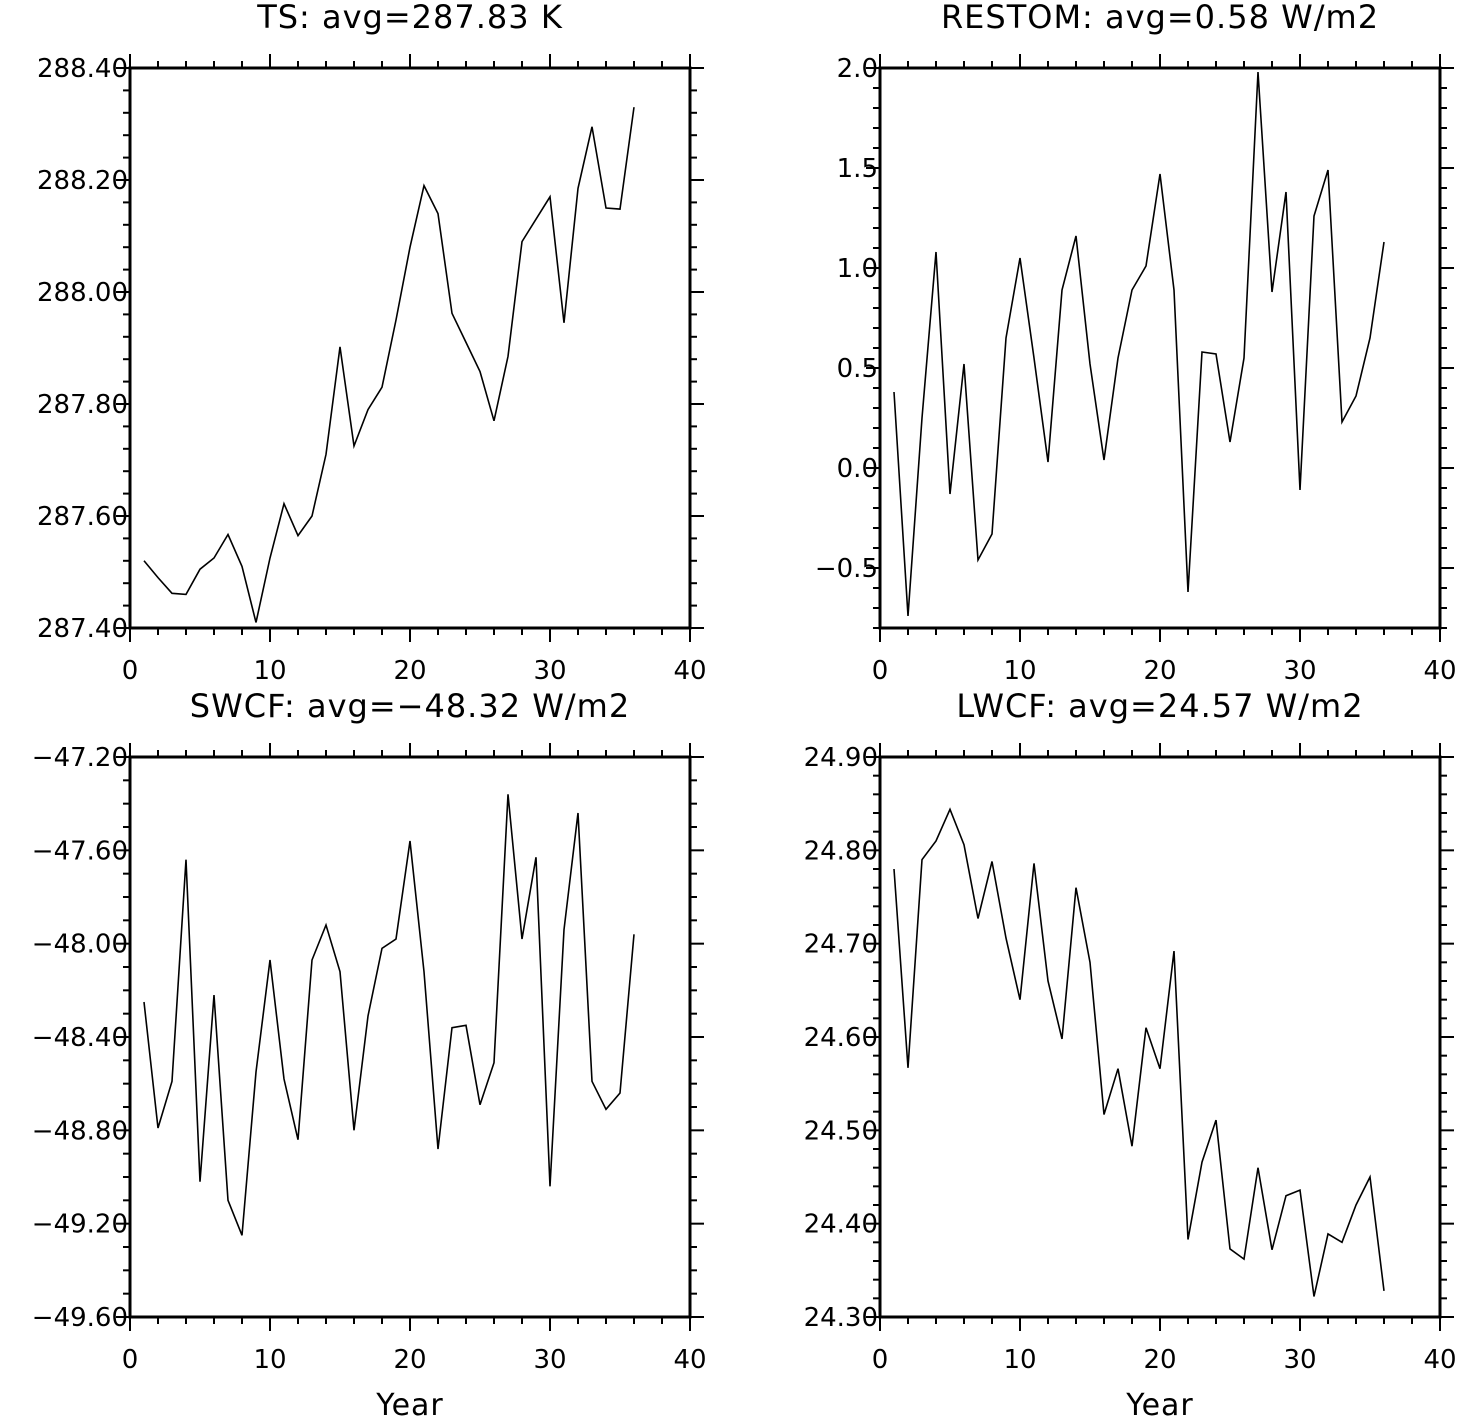  Describe the element at coordinates (80, 1318) in the screenshot. I see `y-tick-label: −49.60` at that location.